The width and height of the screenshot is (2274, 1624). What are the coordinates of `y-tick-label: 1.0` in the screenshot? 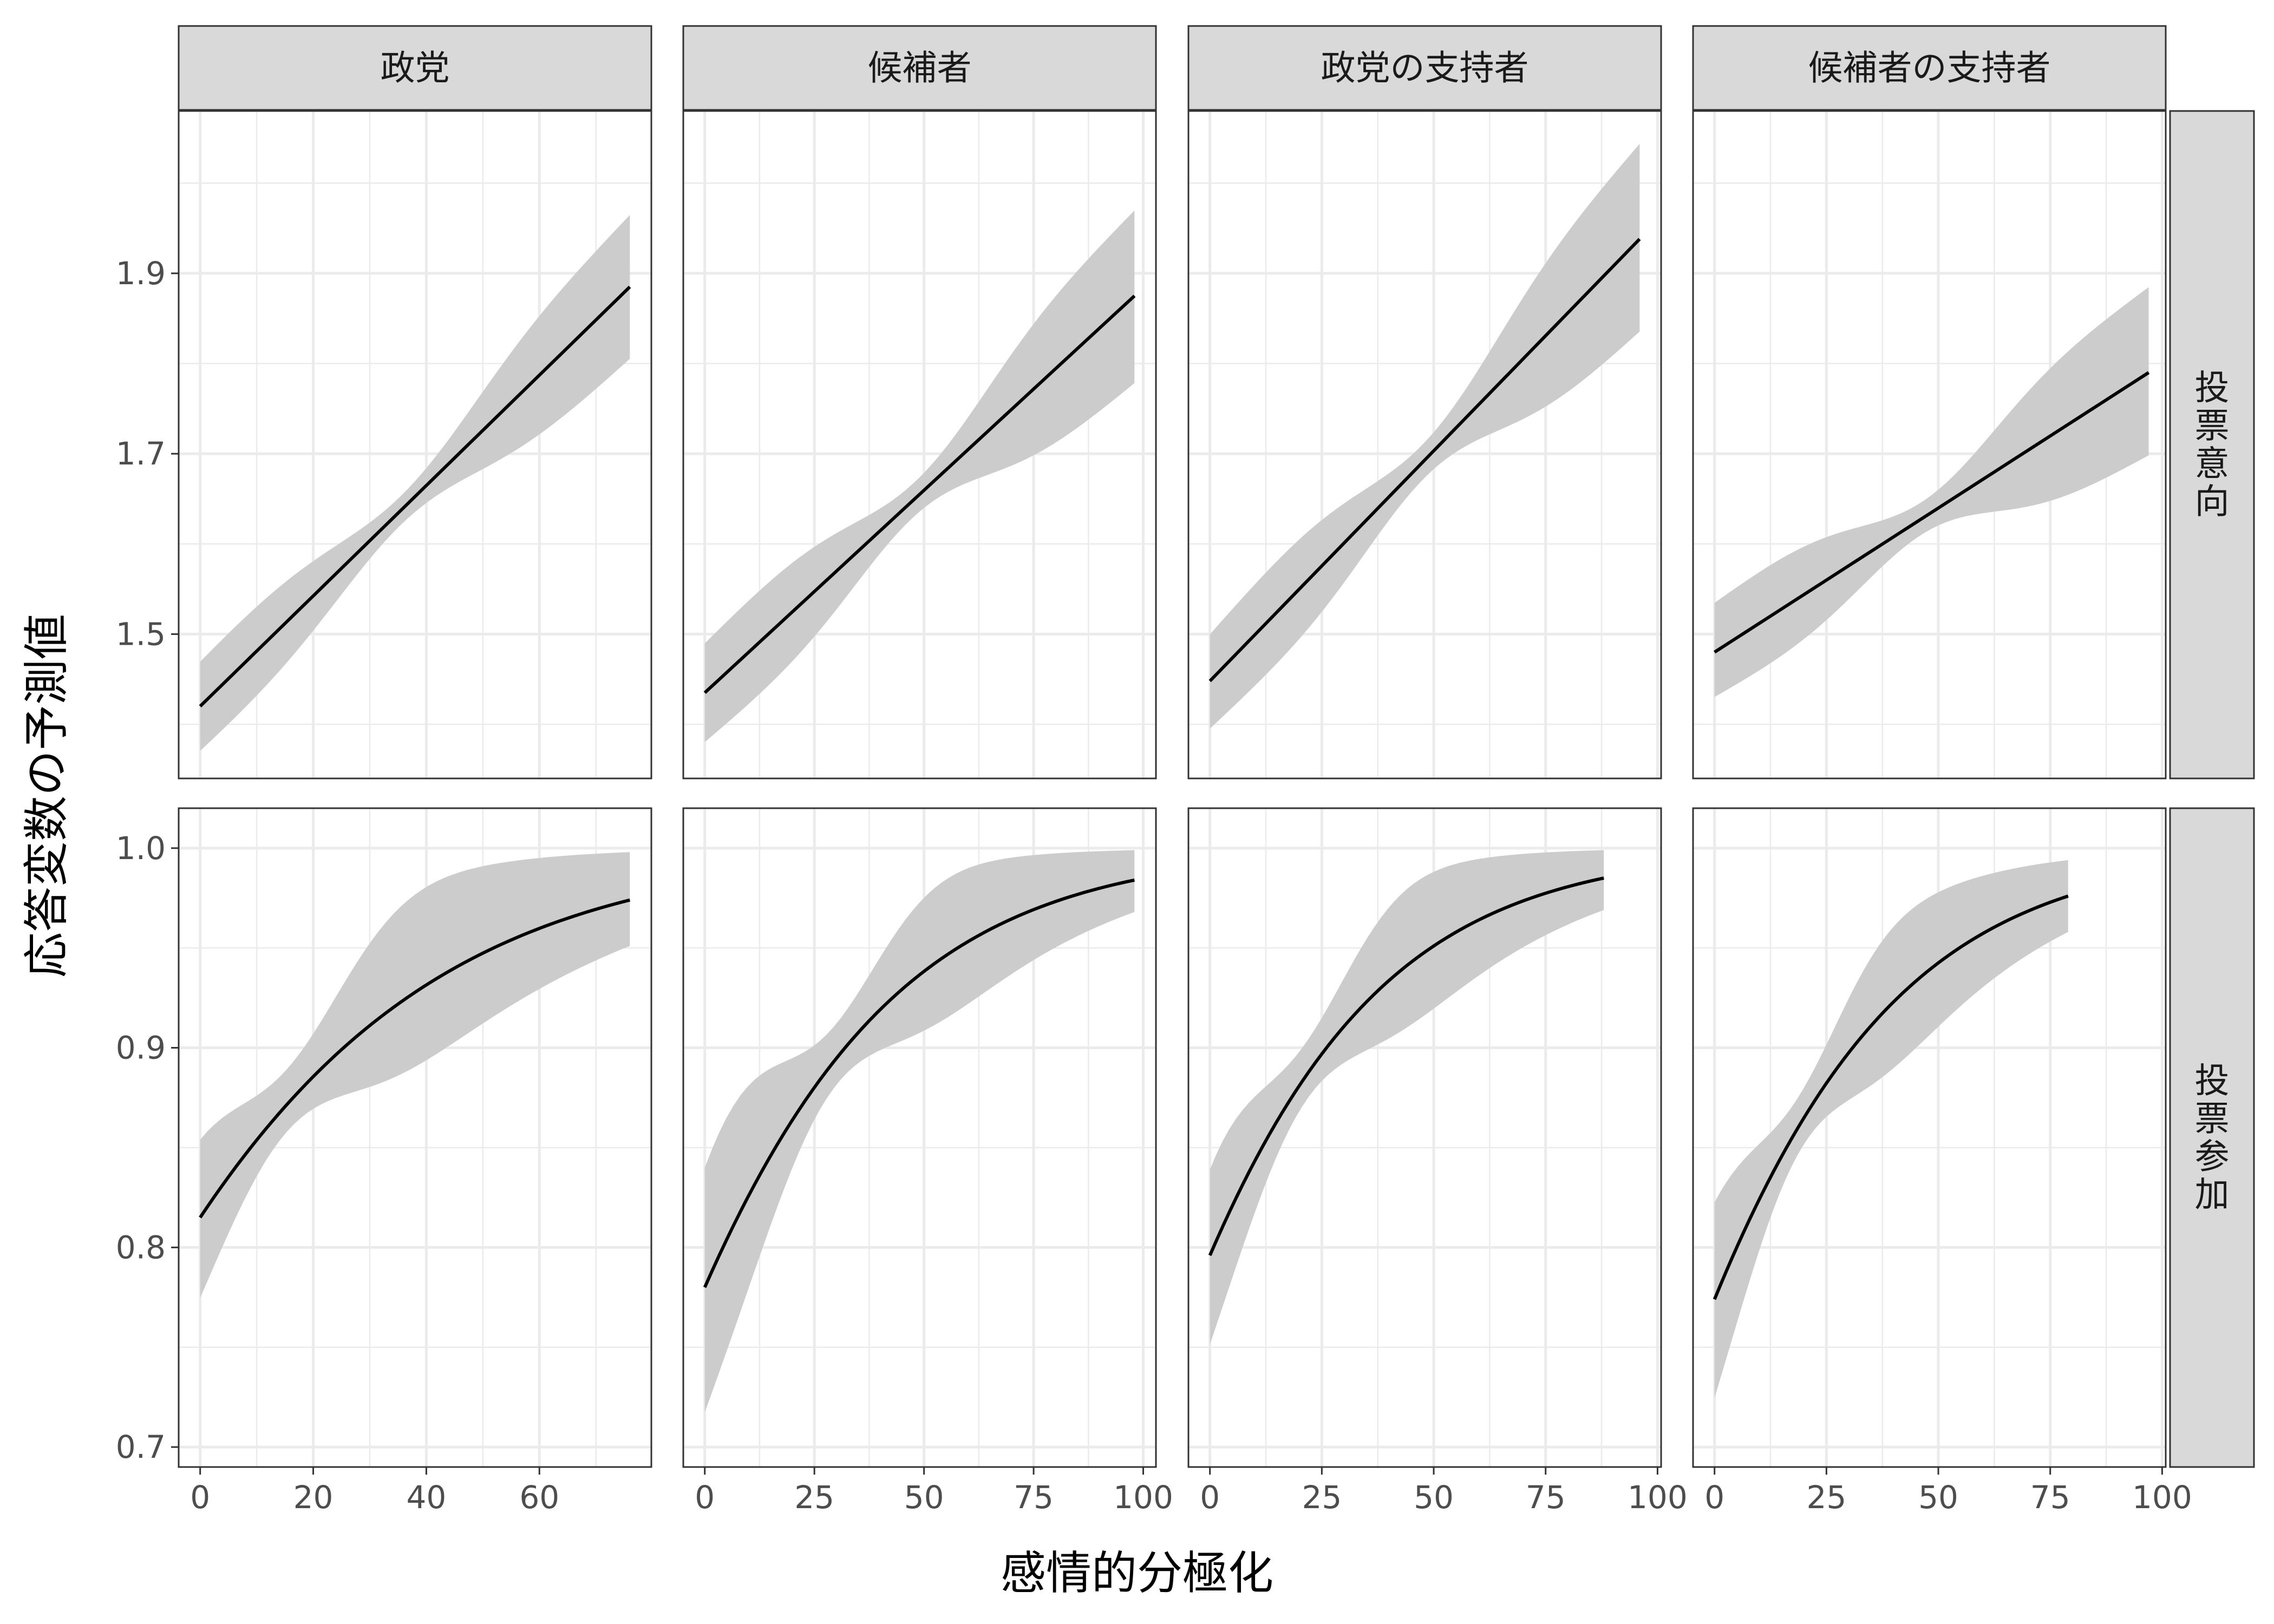 It's located at (141, 848).